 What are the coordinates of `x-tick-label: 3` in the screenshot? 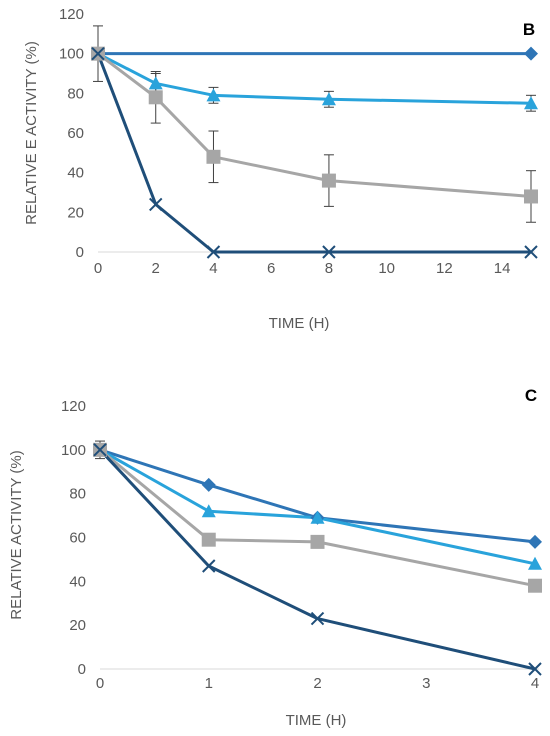 It's located at (426, 683).